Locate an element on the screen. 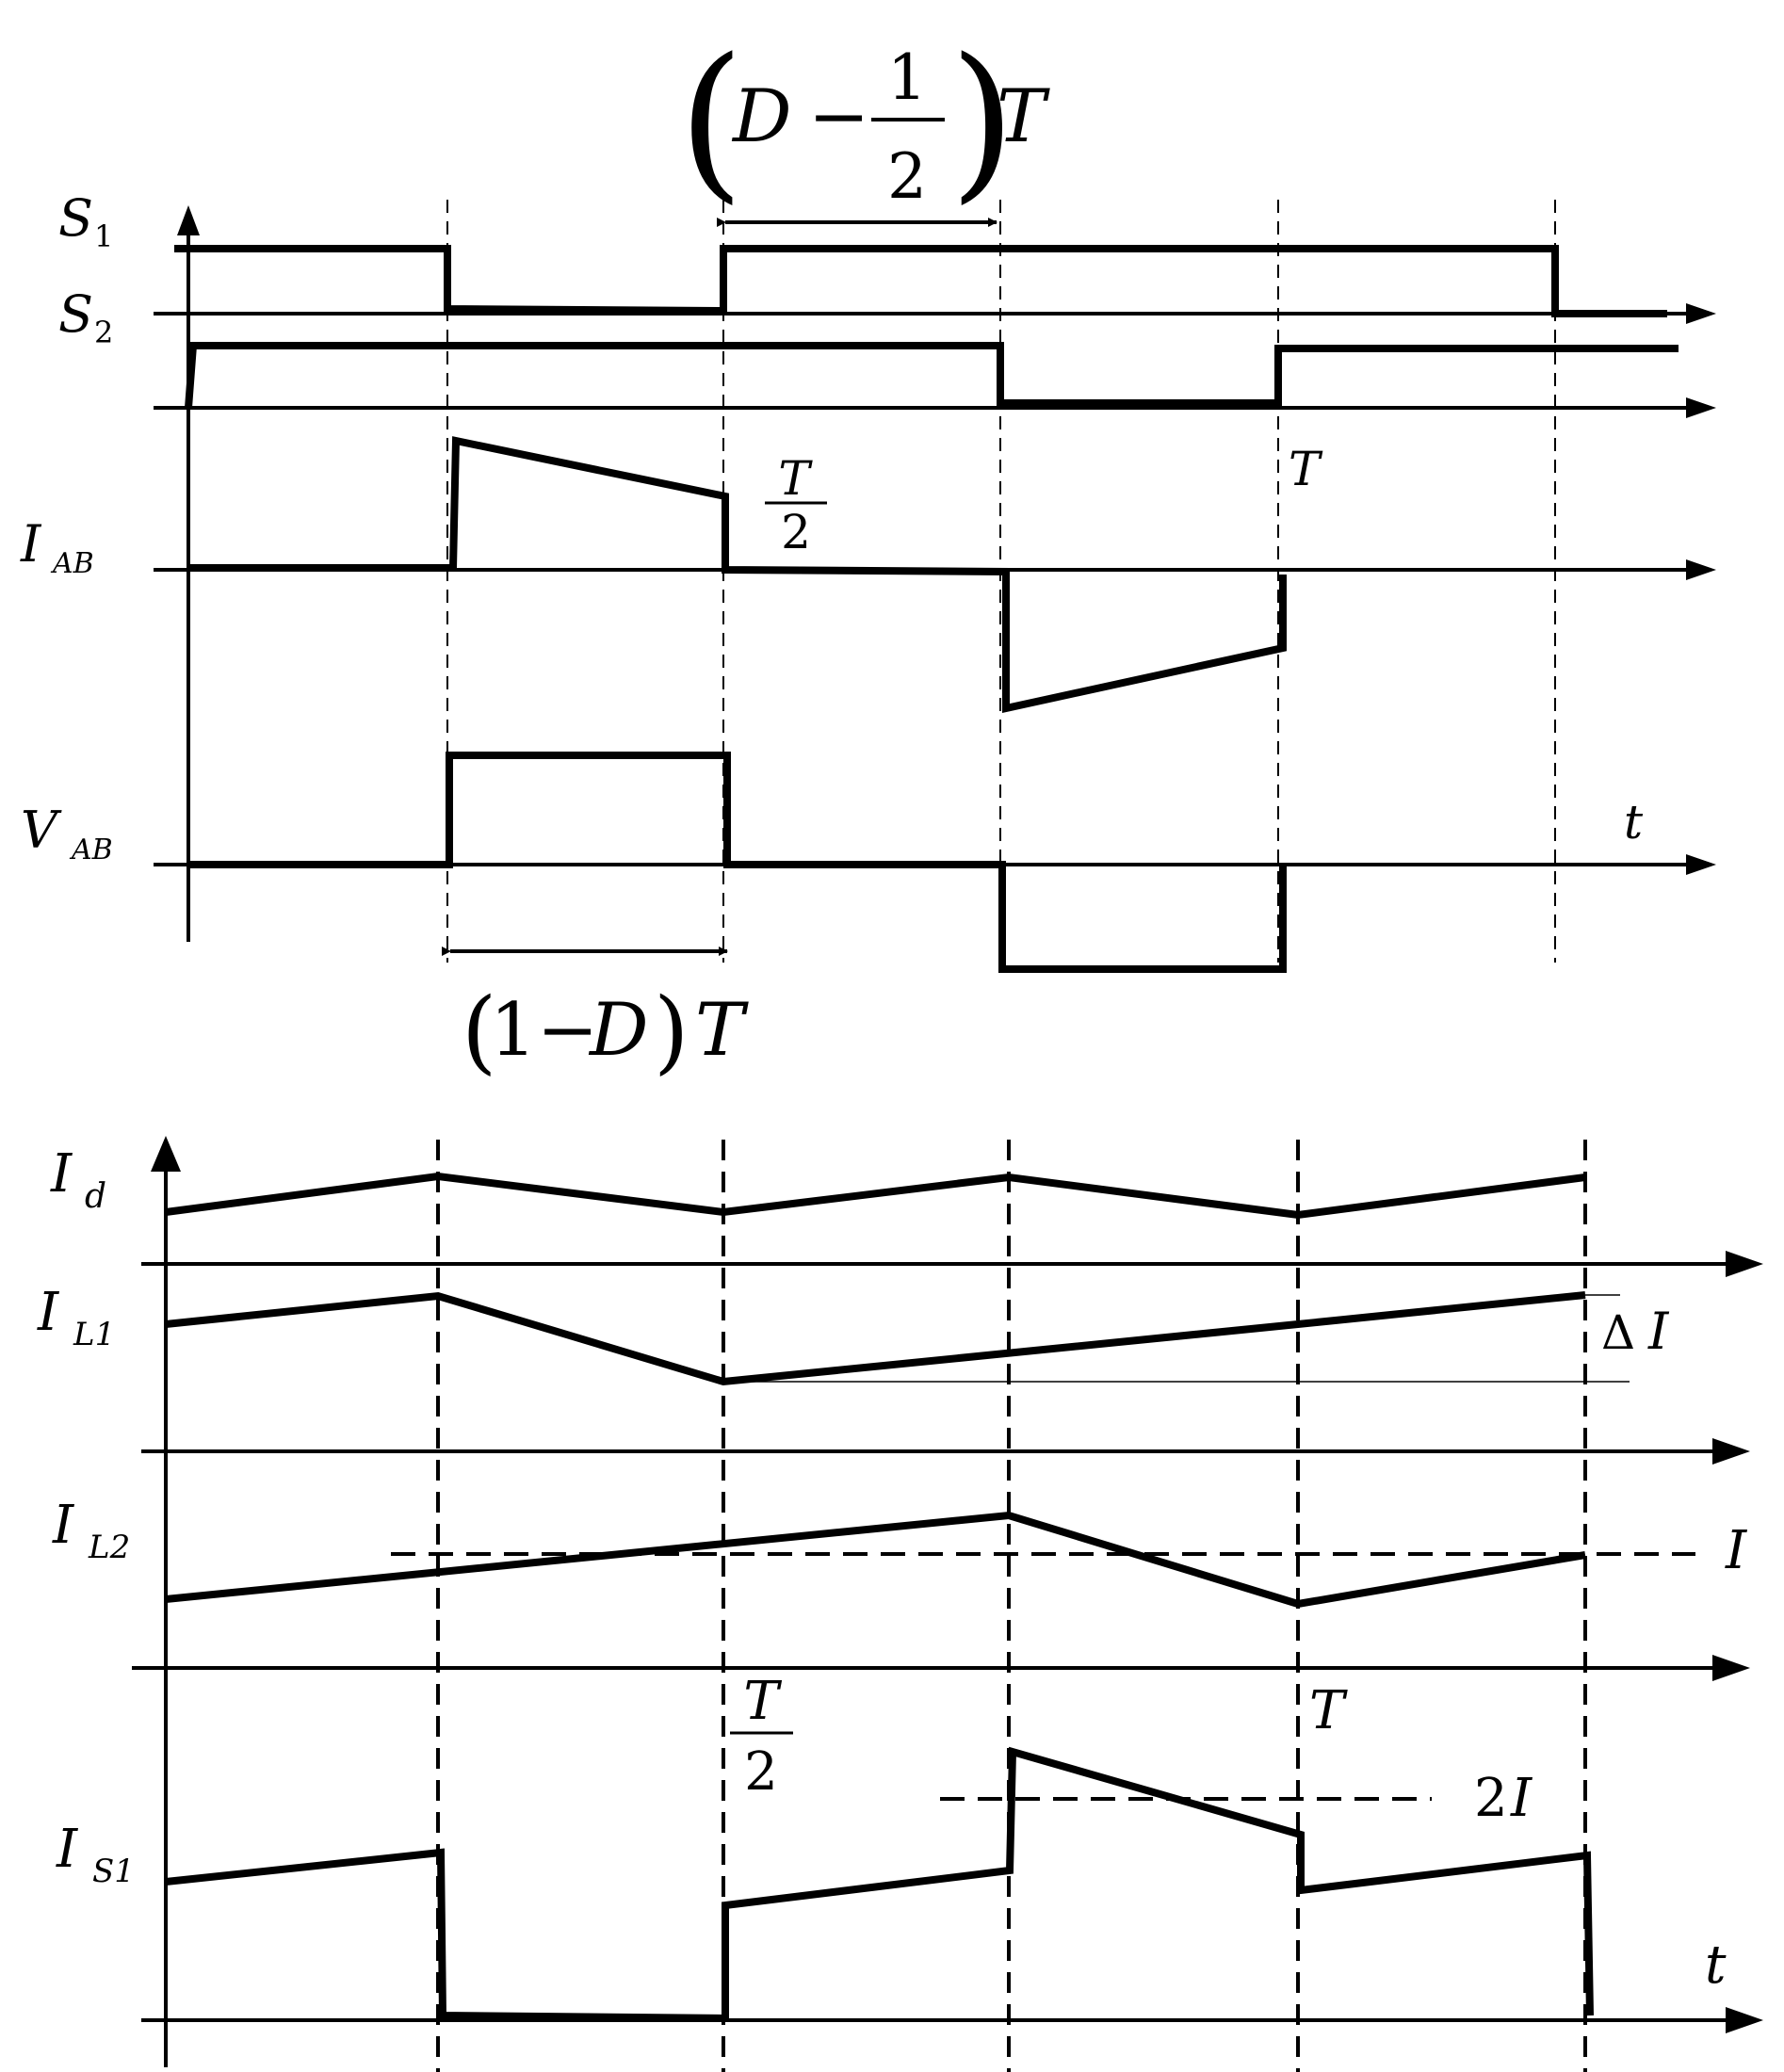  s2-label: S 2 is located at coordinates (85, 317).